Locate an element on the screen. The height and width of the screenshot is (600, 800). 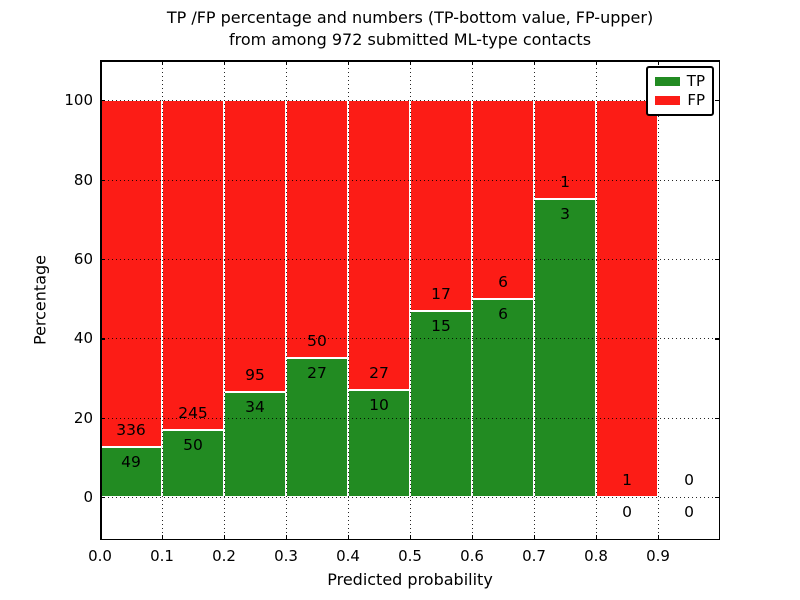
x-tick-label: 0.4 is located at coordinates (348, 556).